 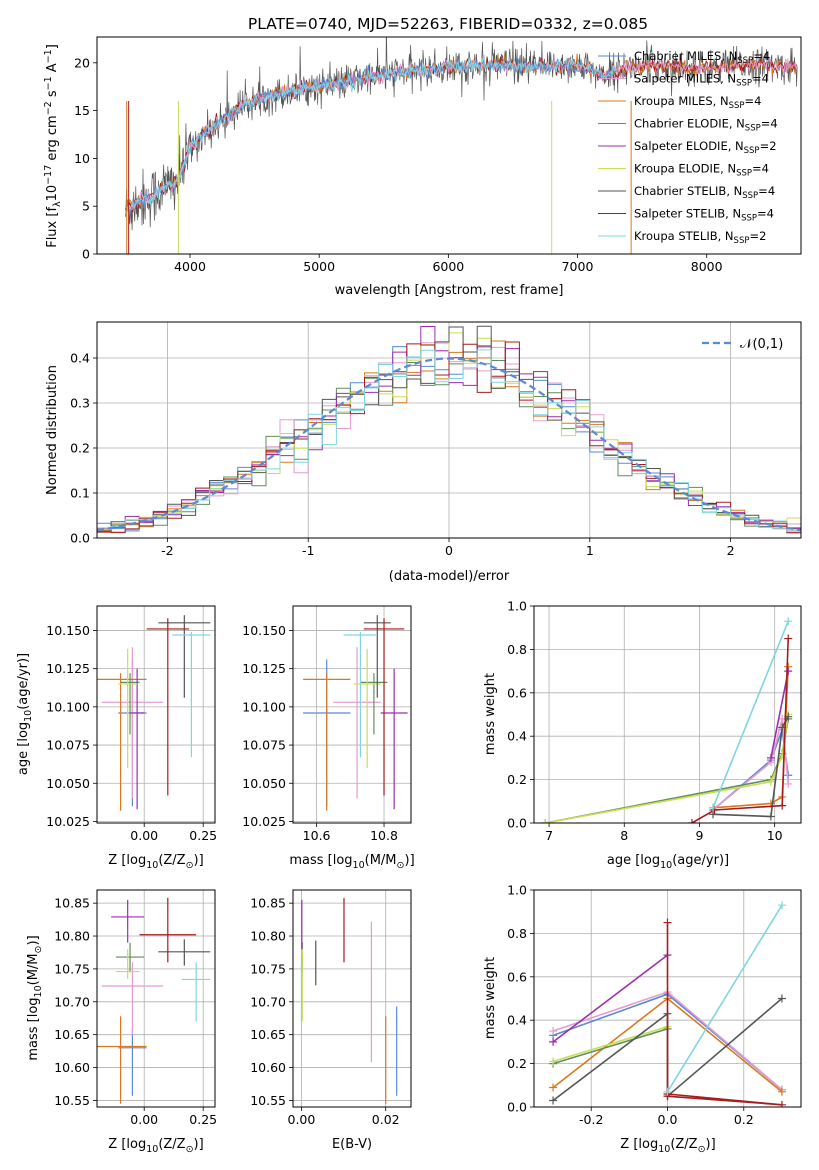 What do you see at coordinates (320, 860) in the screenshot?
I see `label-part: mass [log` at bounding box center [320, 860].